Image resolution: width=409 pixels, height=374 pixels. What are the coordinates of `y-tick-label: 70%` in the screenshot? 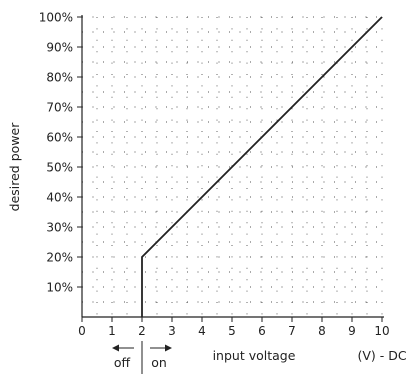 It's located at (59, 108).